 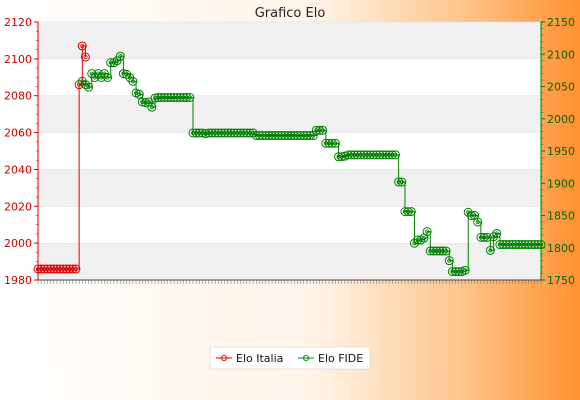 What do you see at coordinates (62, 157) in the screenshot?
I see `series-line` at bounding box center [62, 157].